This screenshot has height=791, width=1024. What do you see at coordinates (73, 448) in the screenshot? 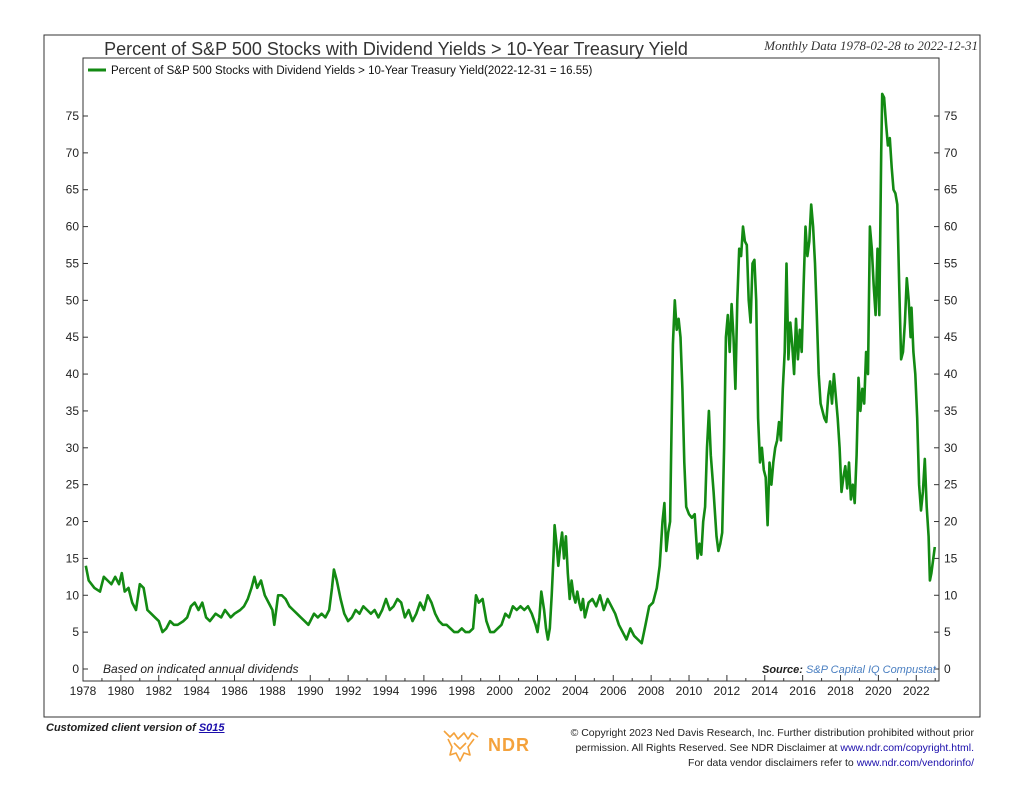
I see `y-tick-label-left: 30` at bounding box center [73, 448].